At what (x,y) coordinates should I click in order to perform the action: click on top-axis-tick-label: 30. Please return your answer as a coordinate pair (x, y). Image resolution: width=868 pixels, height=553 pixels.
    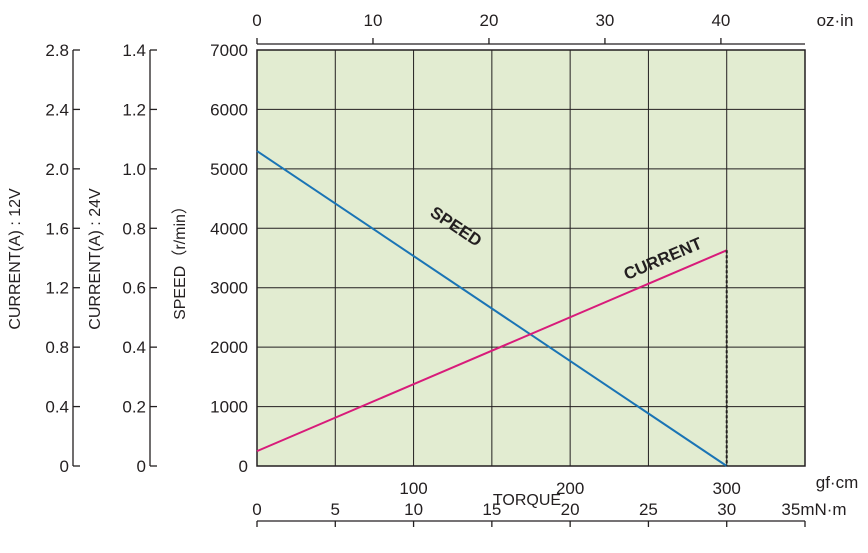
    Looking at the image, I should click on (604, 20).